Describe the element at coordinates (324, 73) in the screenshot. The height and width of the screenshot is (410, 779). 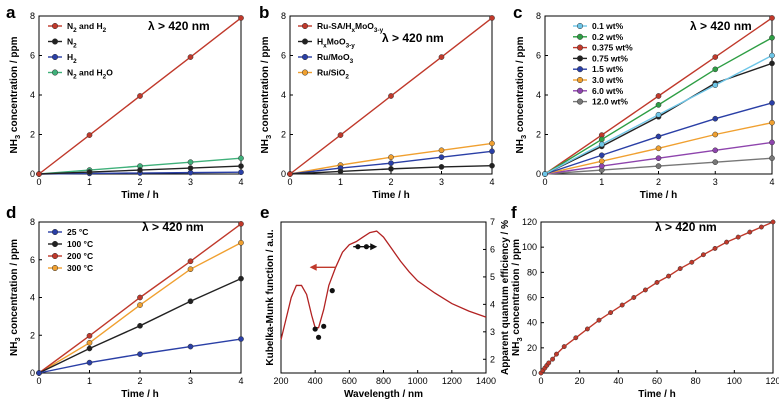
I see `label-run: Ru/` at that location.